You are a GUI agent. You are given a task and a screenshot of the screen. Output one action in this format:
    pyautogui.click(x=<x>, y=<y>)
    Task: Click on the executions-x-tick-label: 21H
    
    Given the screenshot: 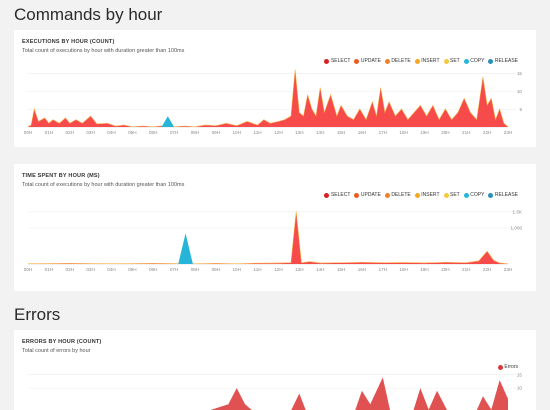 What is the action you would take?
    pyautogui.click(x=466, y=132)
    